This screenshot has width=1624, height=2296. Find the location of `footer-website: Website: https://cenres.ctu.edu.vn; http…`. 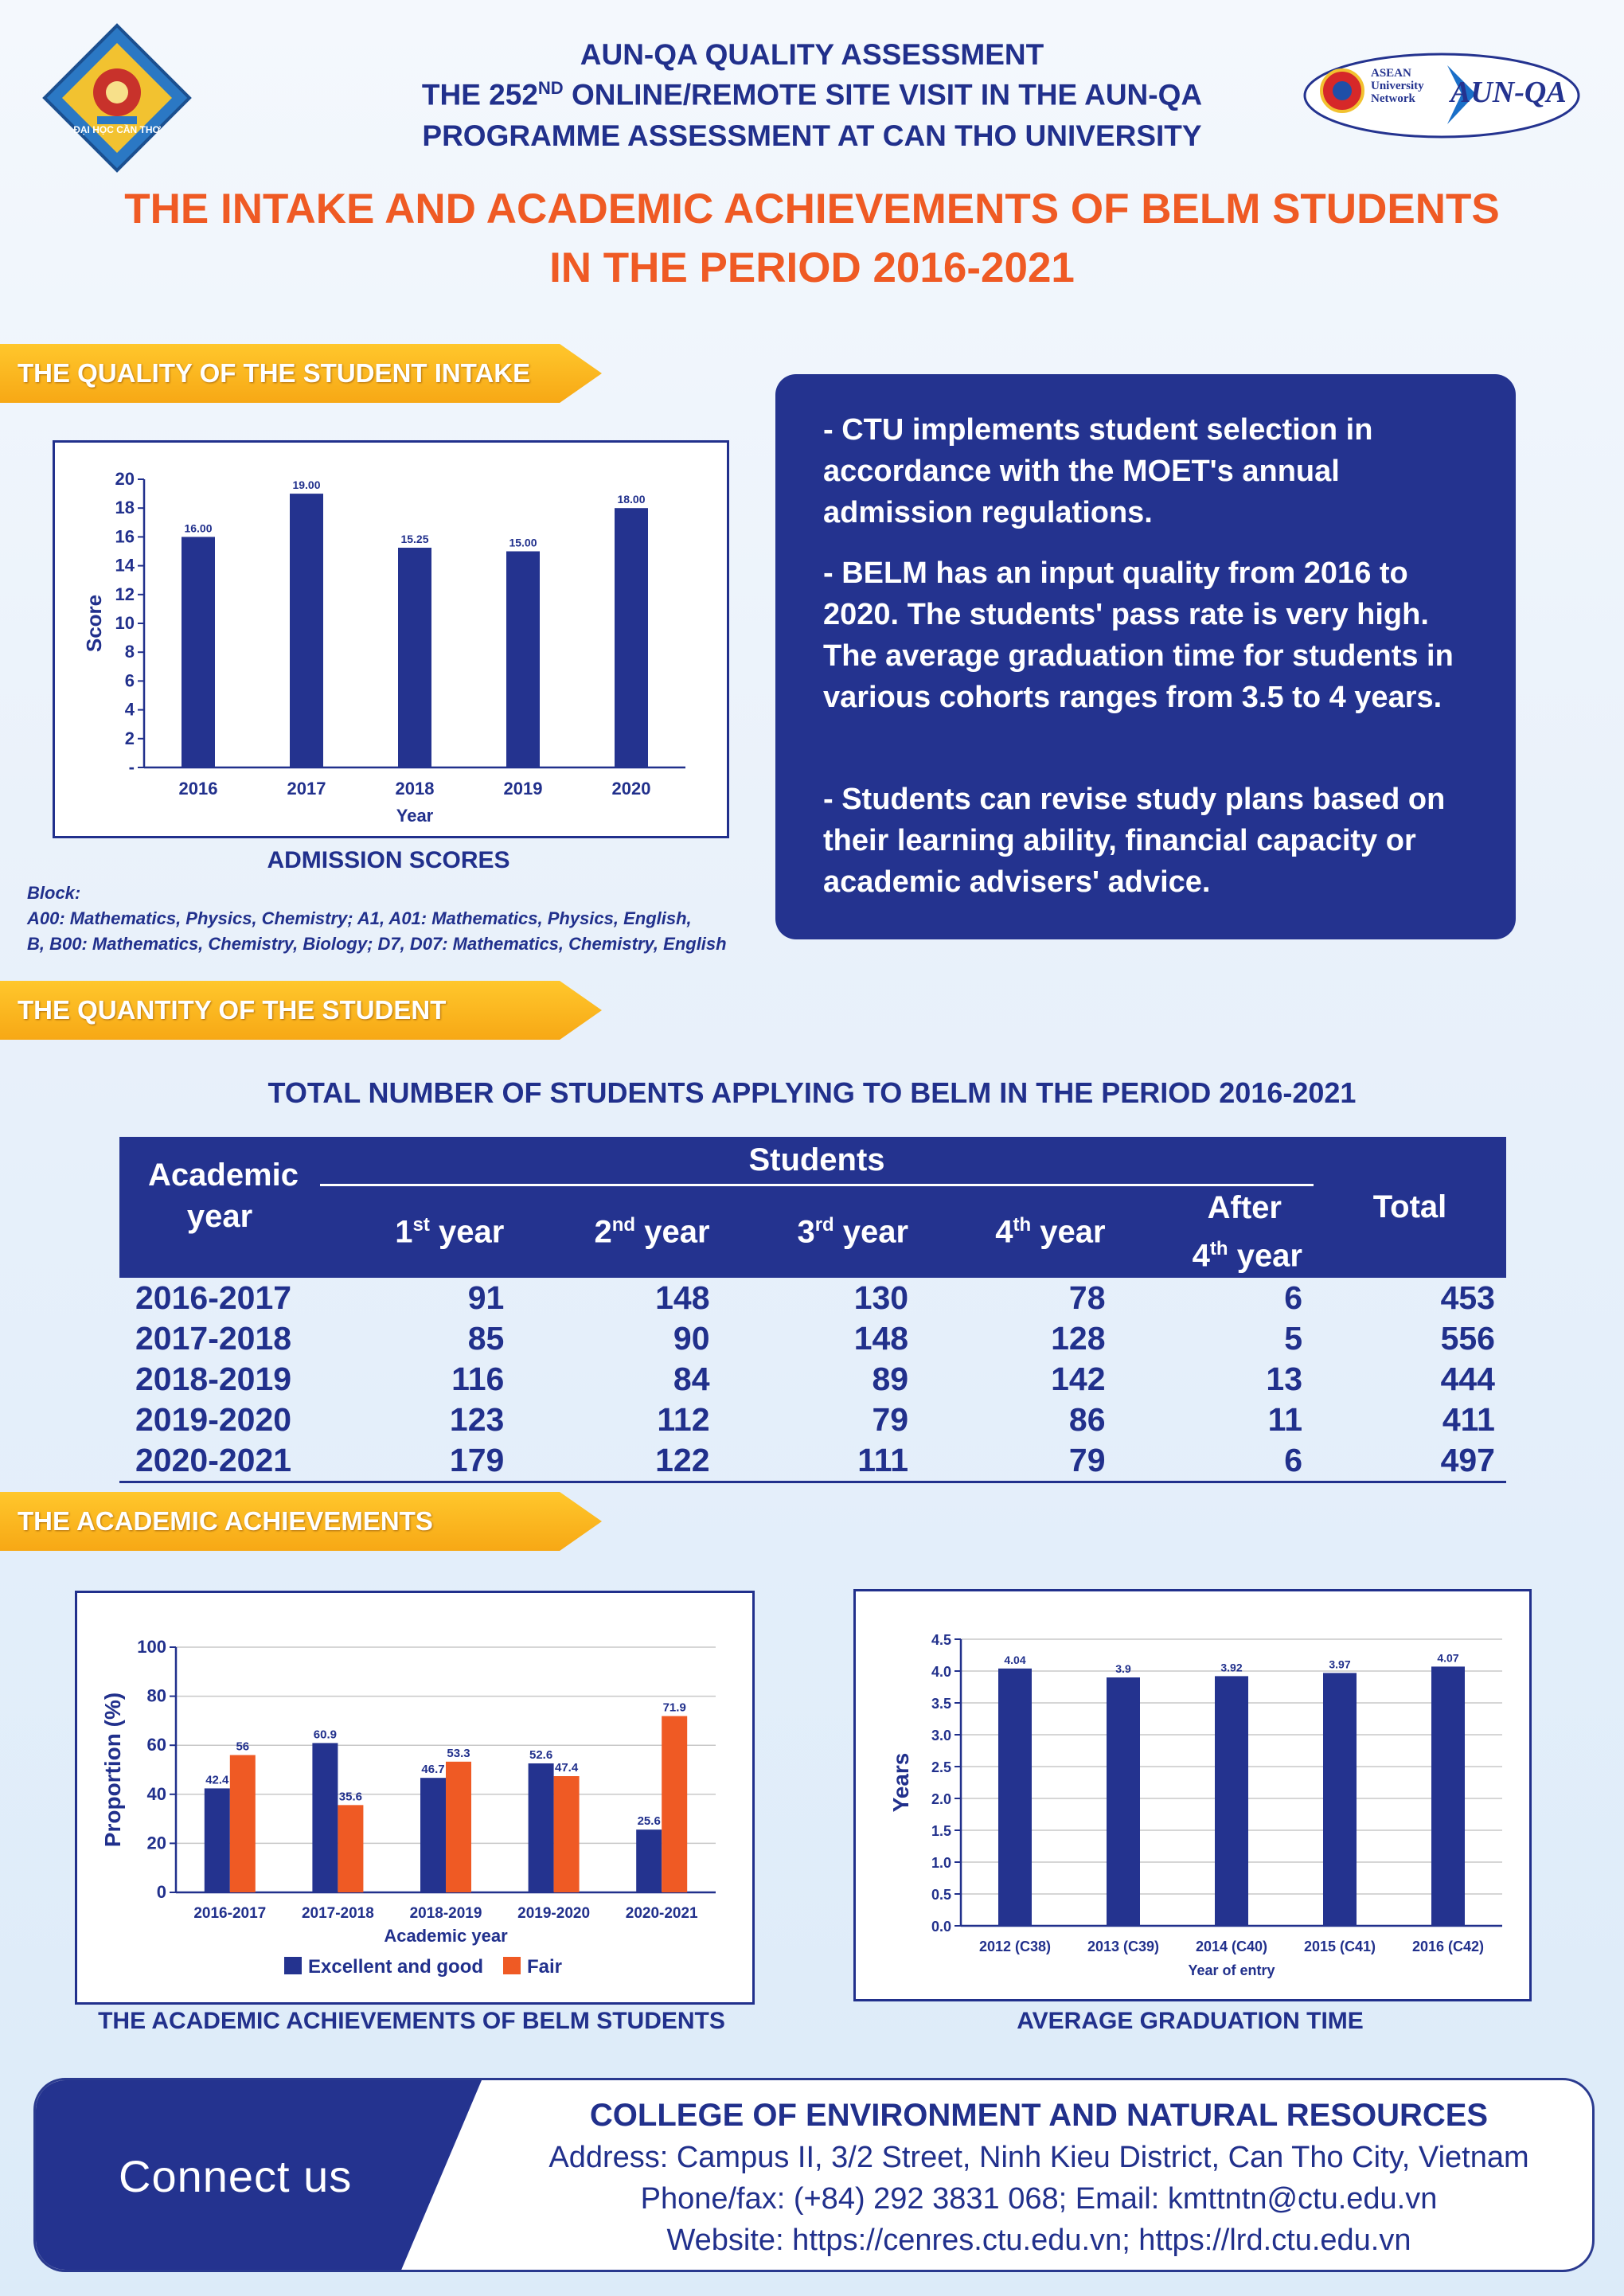

footer-website: Website: https://cenres.ctu.edu.vn; http… is located at coordinates (1038, 2240).